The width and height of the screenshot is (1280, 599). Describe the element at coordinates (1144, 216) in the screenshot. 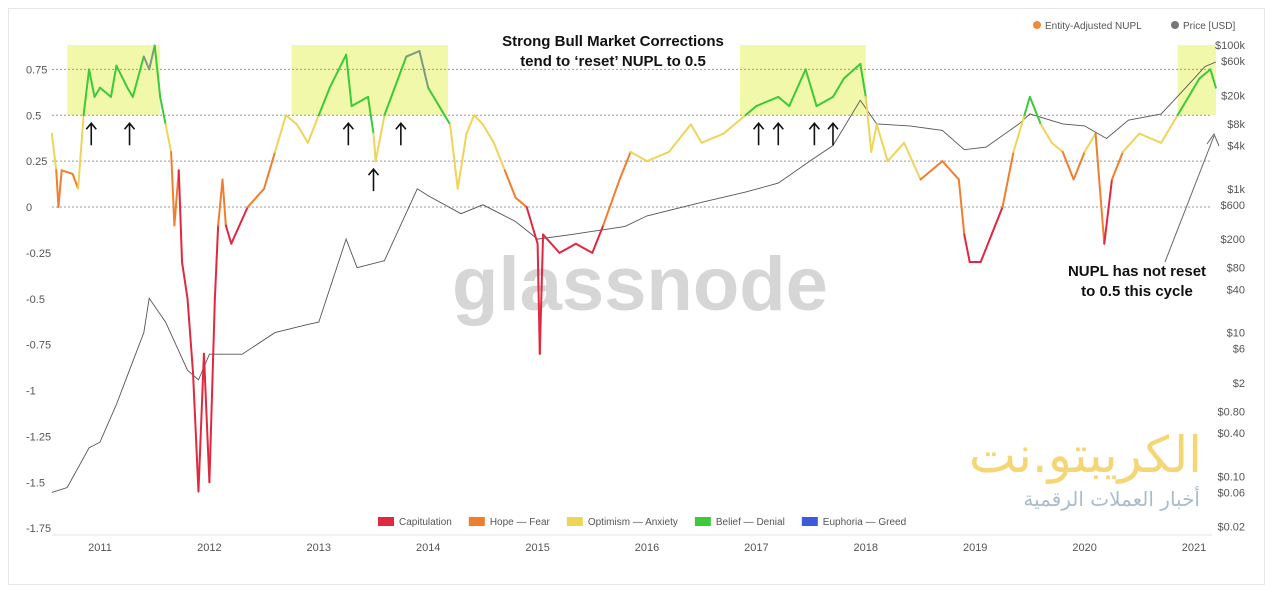

I see `annotation-right: NUPL has not reset to 0.5 this cycle` at that location.